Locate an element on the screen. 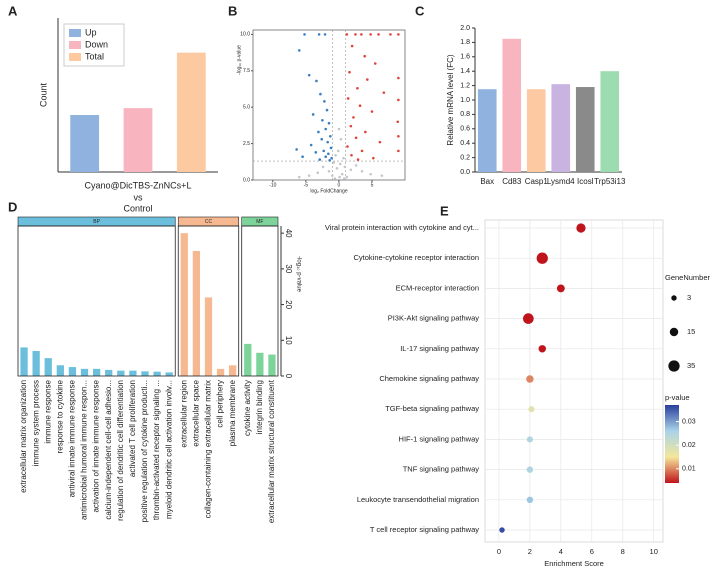  x-tick-label: cytokine activity is located at coordinates (247, 408).